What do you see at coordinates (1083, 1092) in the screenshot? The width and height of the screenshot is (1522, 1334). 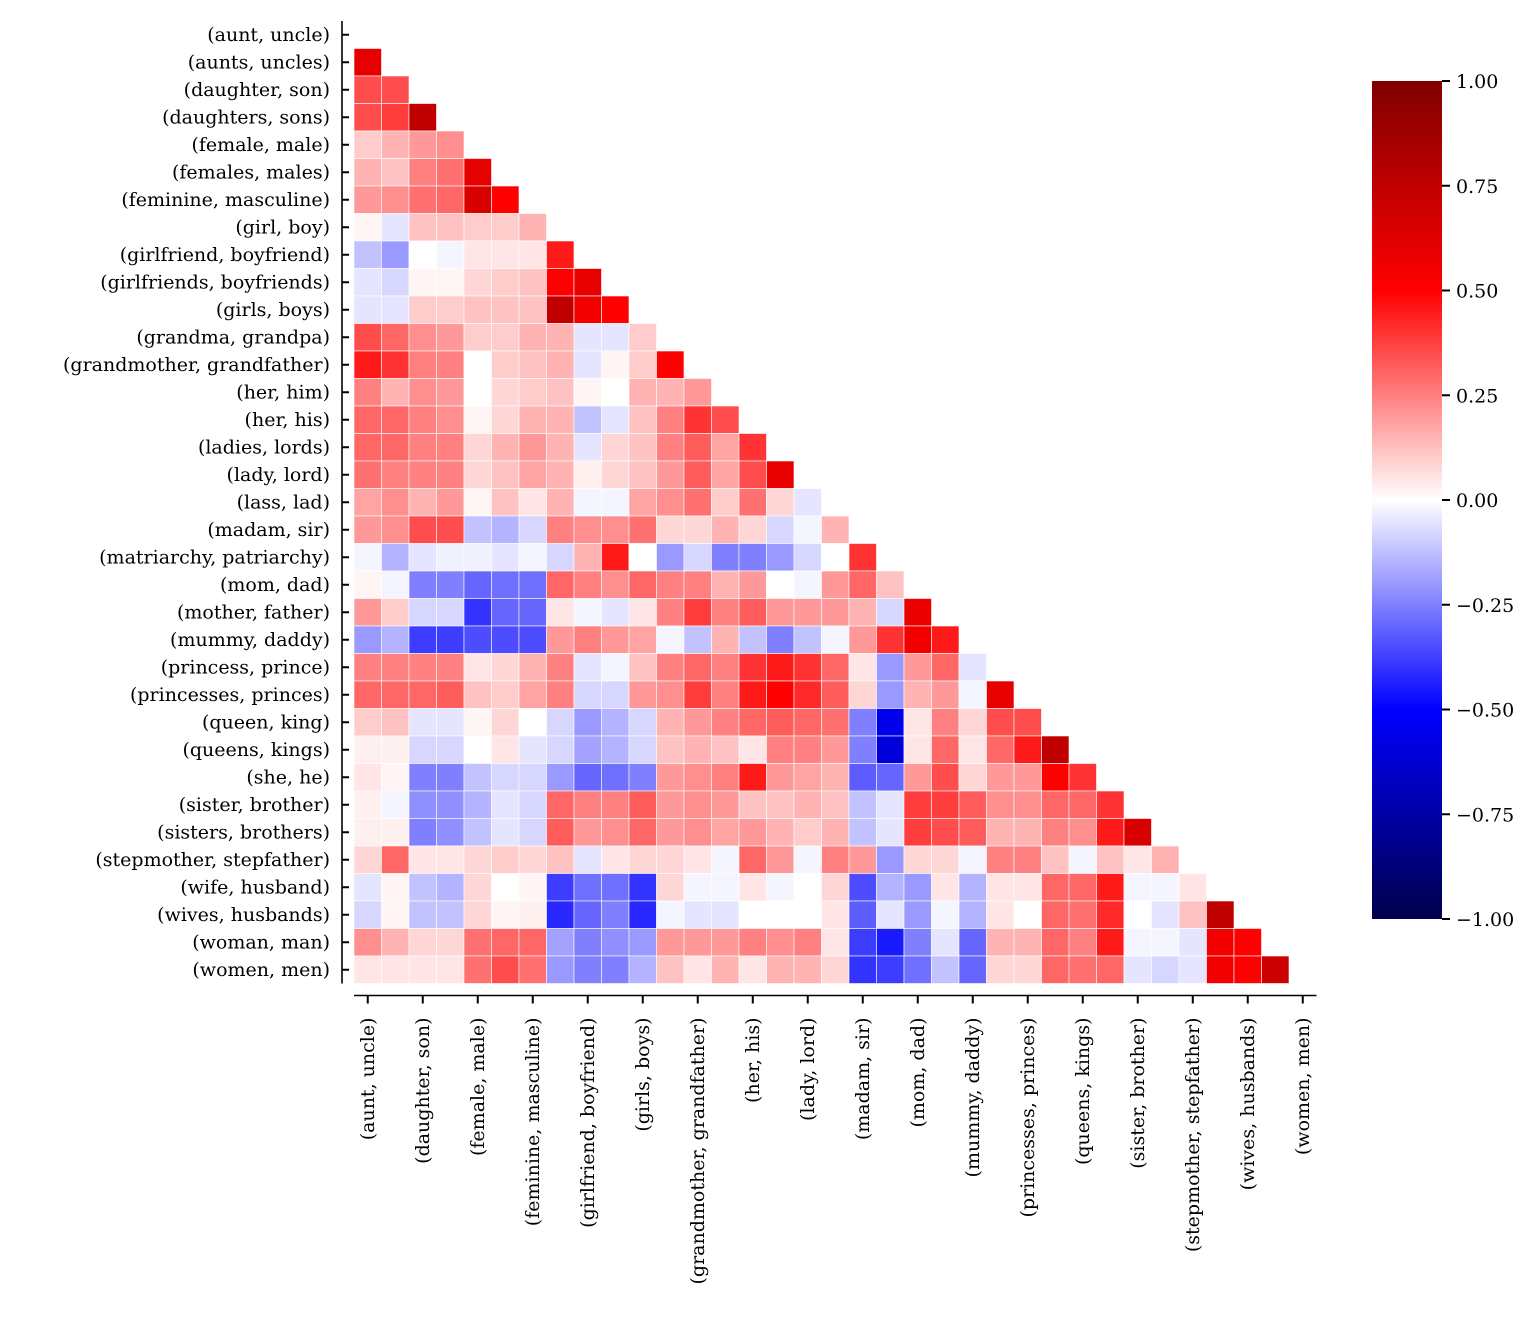 I see `x-tick-label: (queens, kings)` at bounding box center [1083, 1092].